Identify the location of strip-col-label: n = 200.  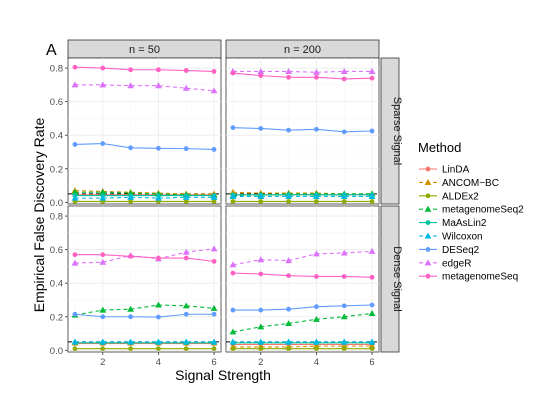
(302, 50).